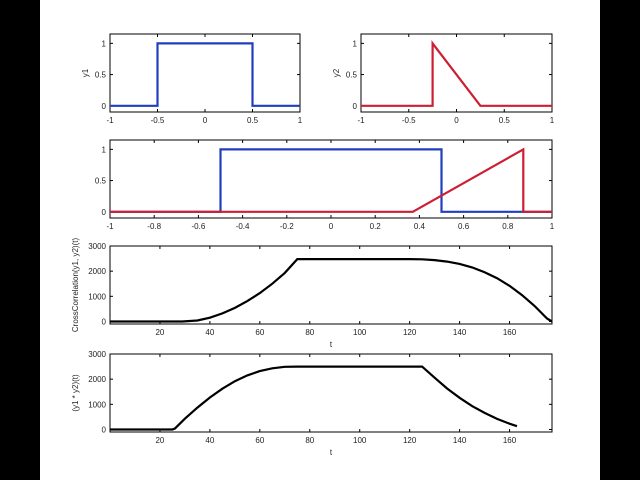 The width and height of the screenshot is (640, 480). Describe the element at coordinates (154, 226) in the screenshot. I see `x-tick-label: -0.8` at that location.